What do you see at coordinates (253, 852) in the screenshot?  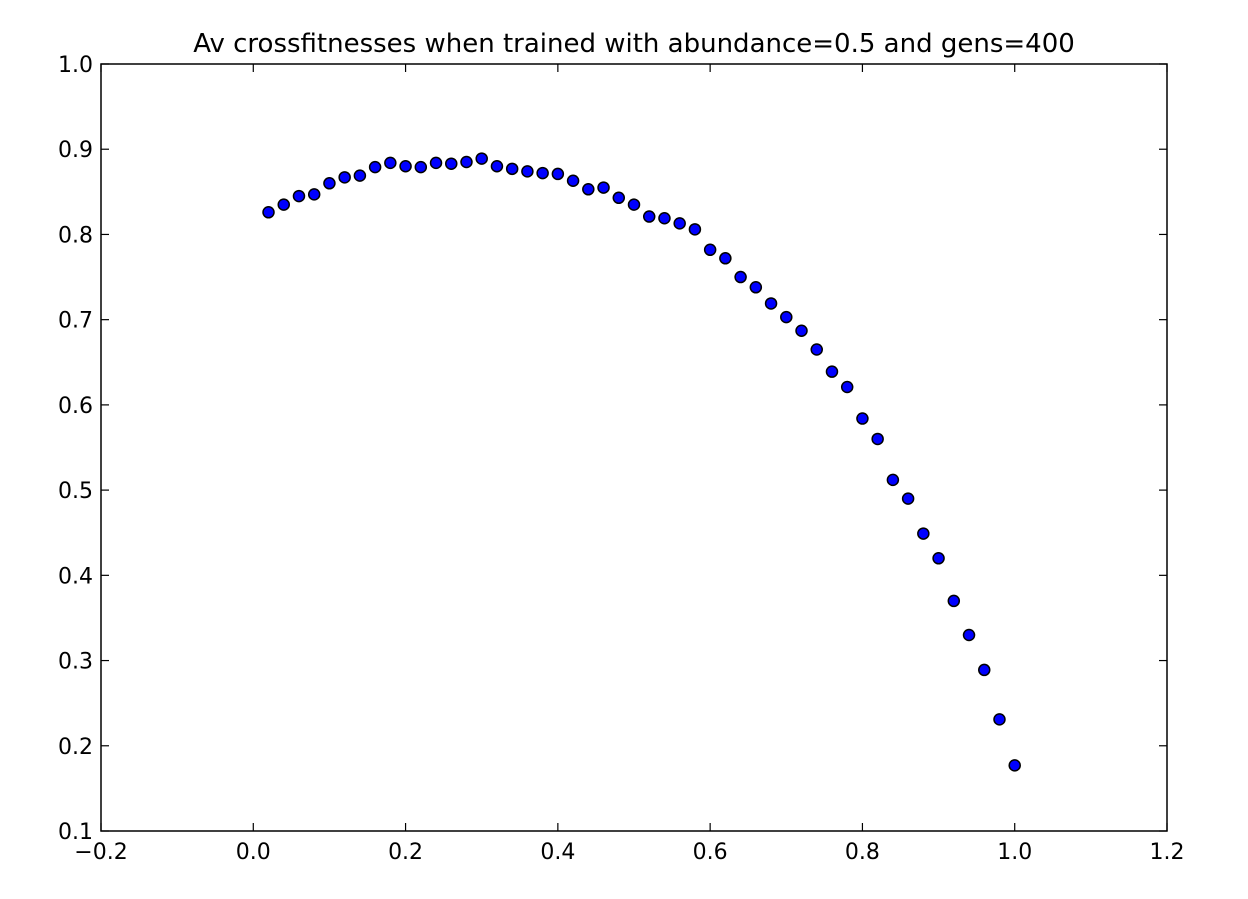 I see `x-tick-label: 0.0` at bounding box center [253, 852].